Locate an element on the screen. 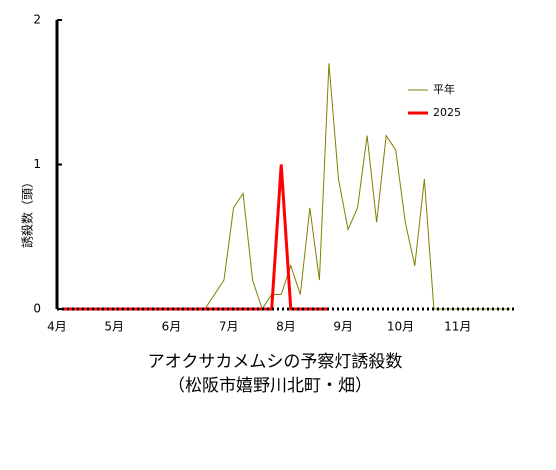 This screenshot has height=470, width=556. x-tick-label: 8月 is located at coordinates (286, 327).